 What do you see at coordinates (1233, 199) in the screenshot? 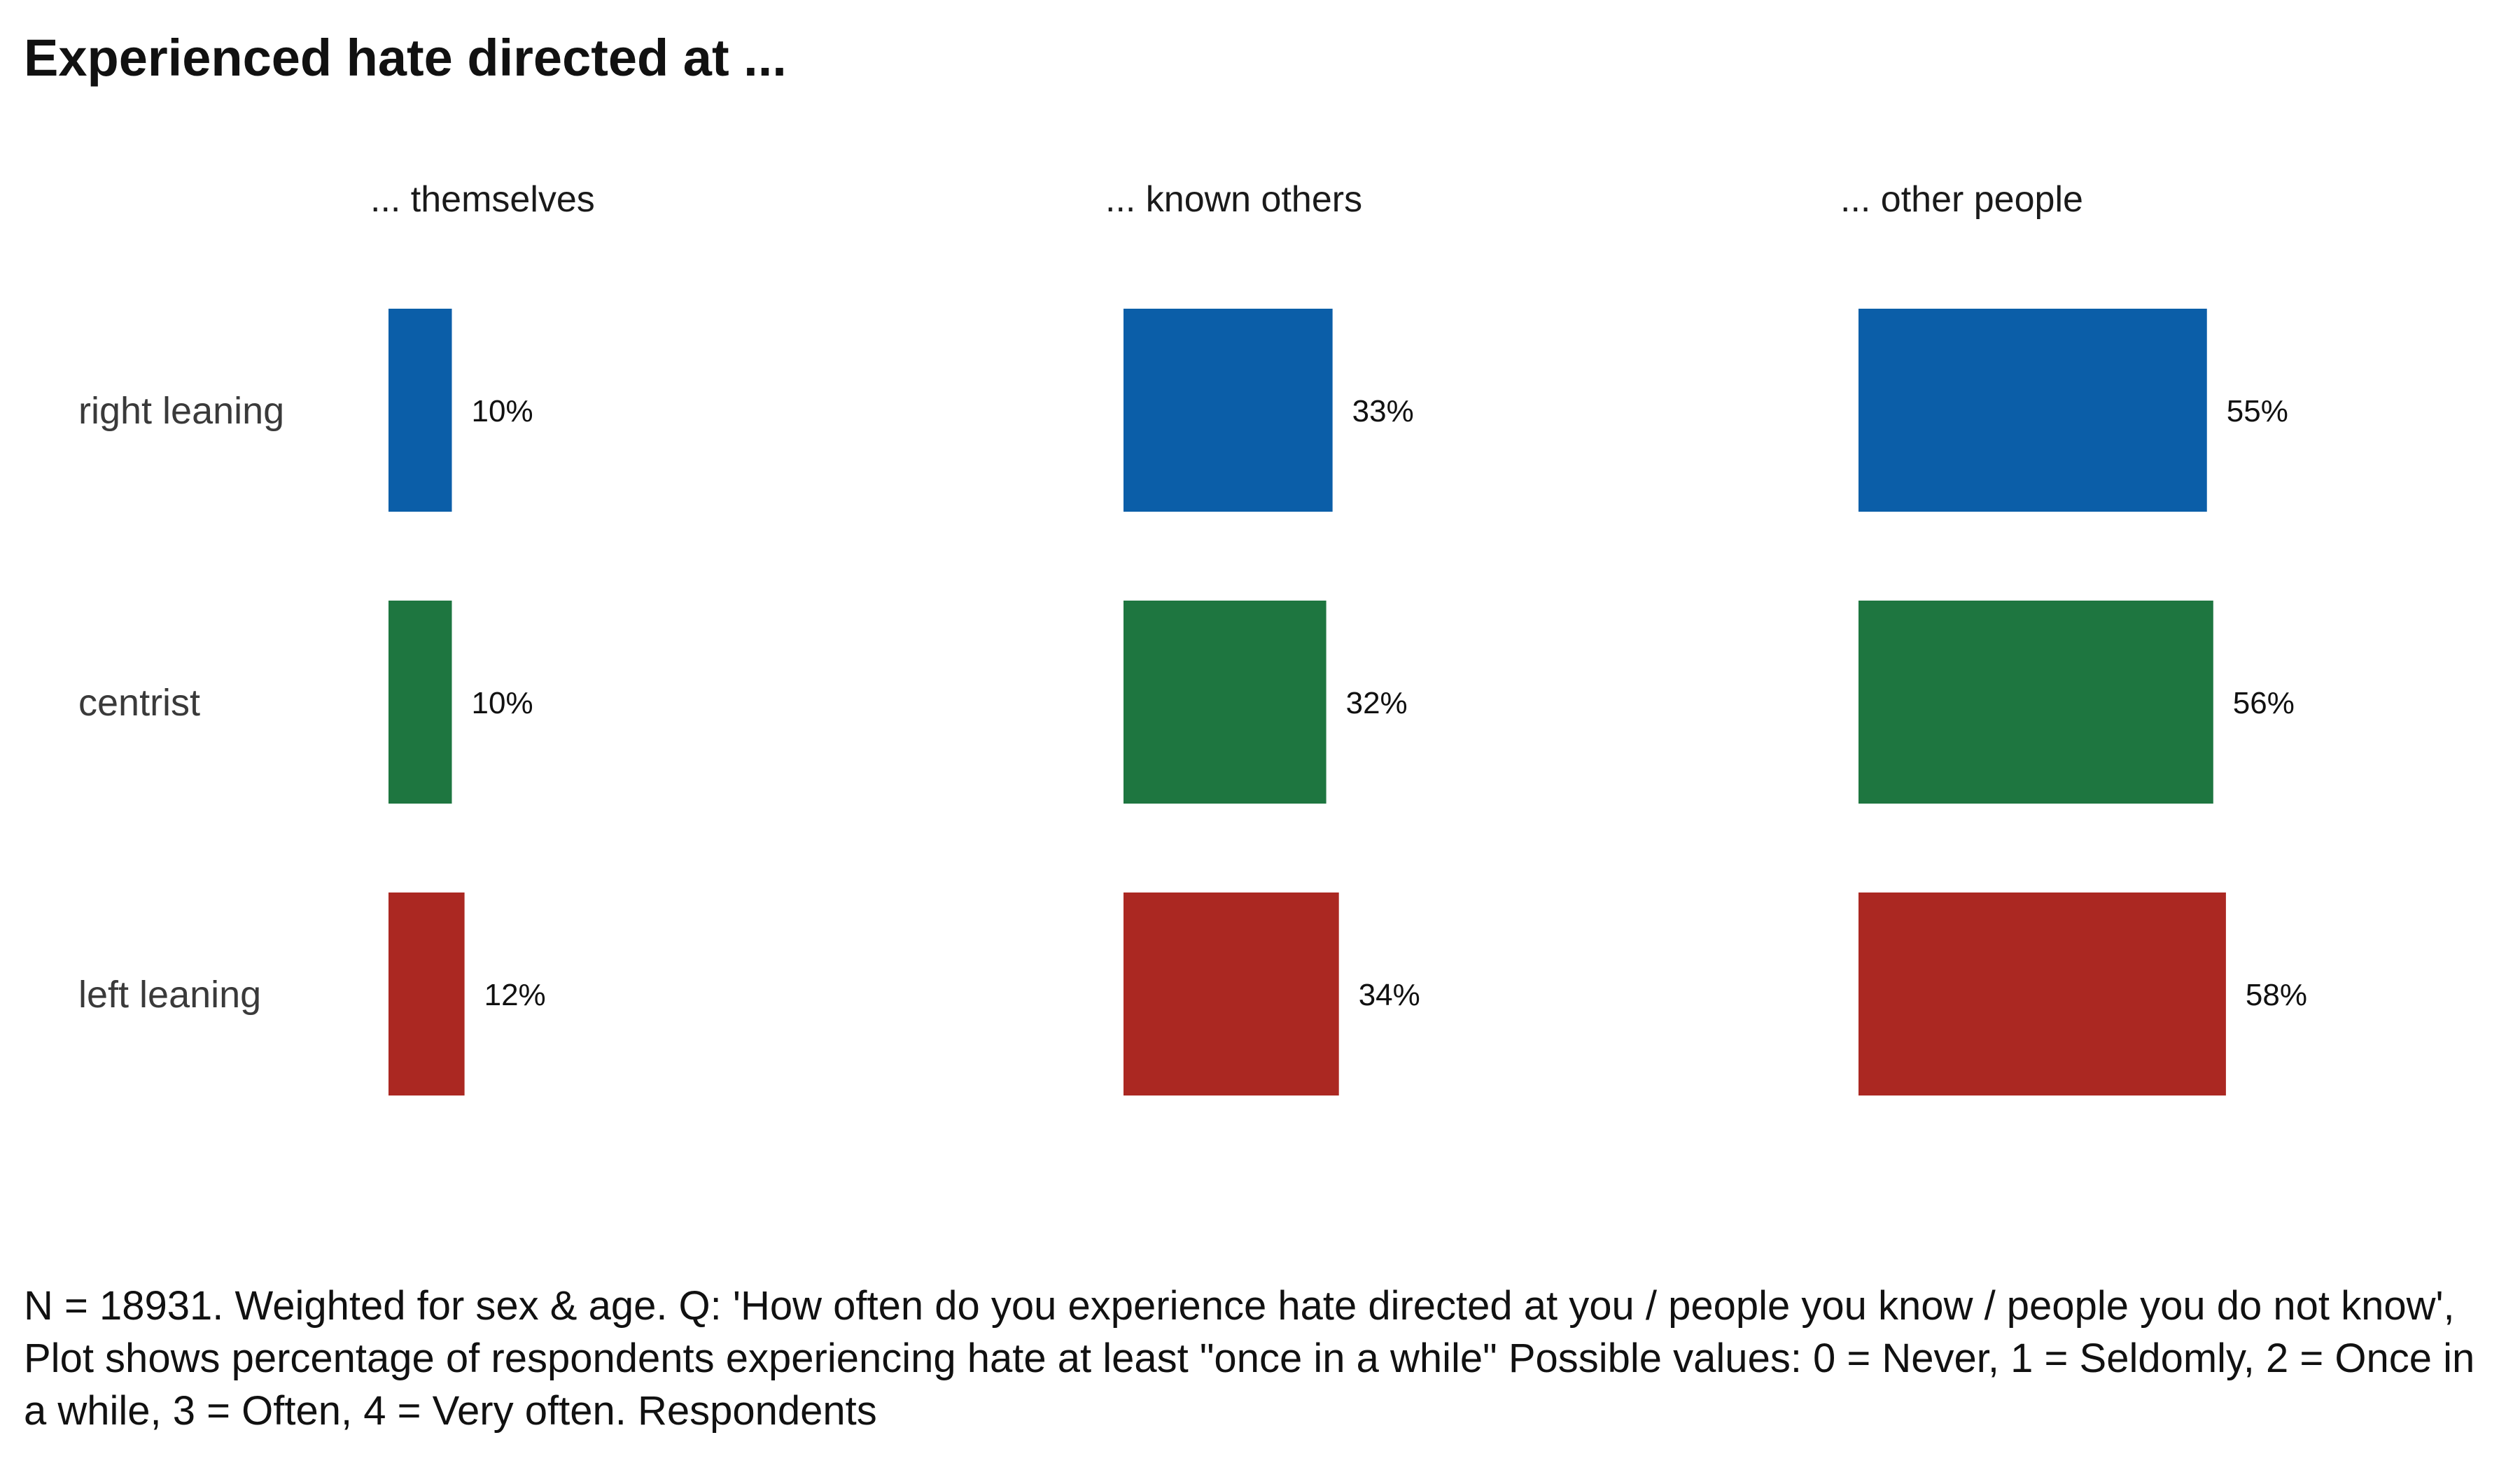
I see `facet-label: ... known others` at bounding box center [1233, 199].